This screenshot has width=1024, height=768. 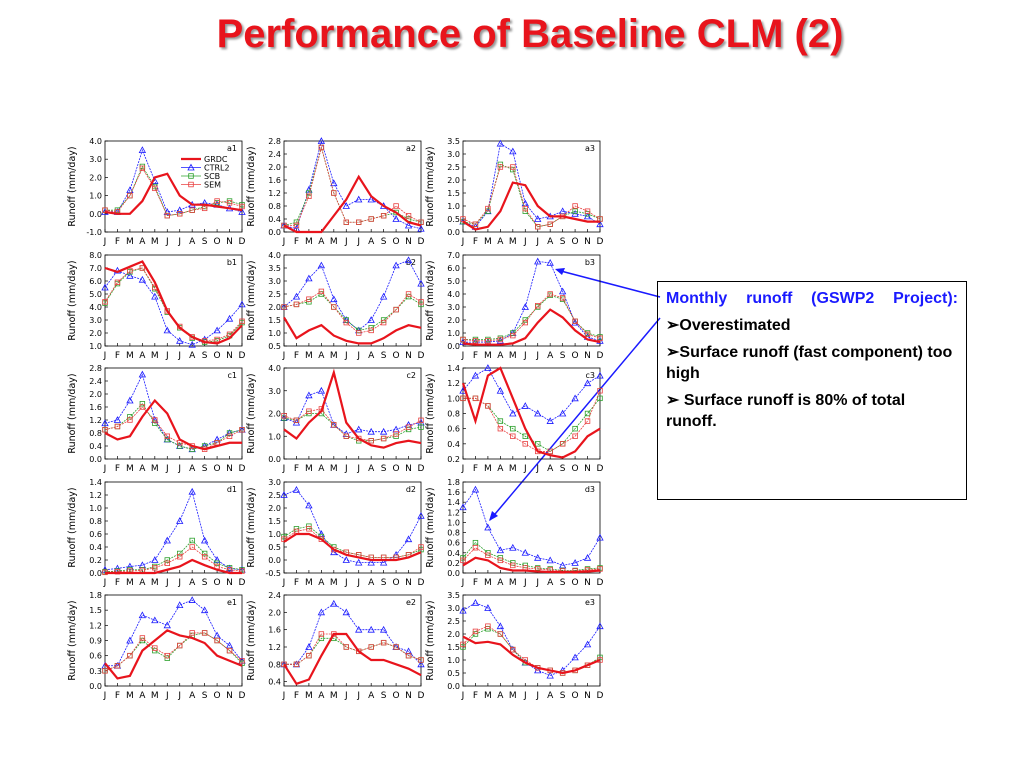 What do you see at coordinates (728, 325) in the screenshot?
I see `note-item: ➢Overestimated` at bounding box center [728, 325].